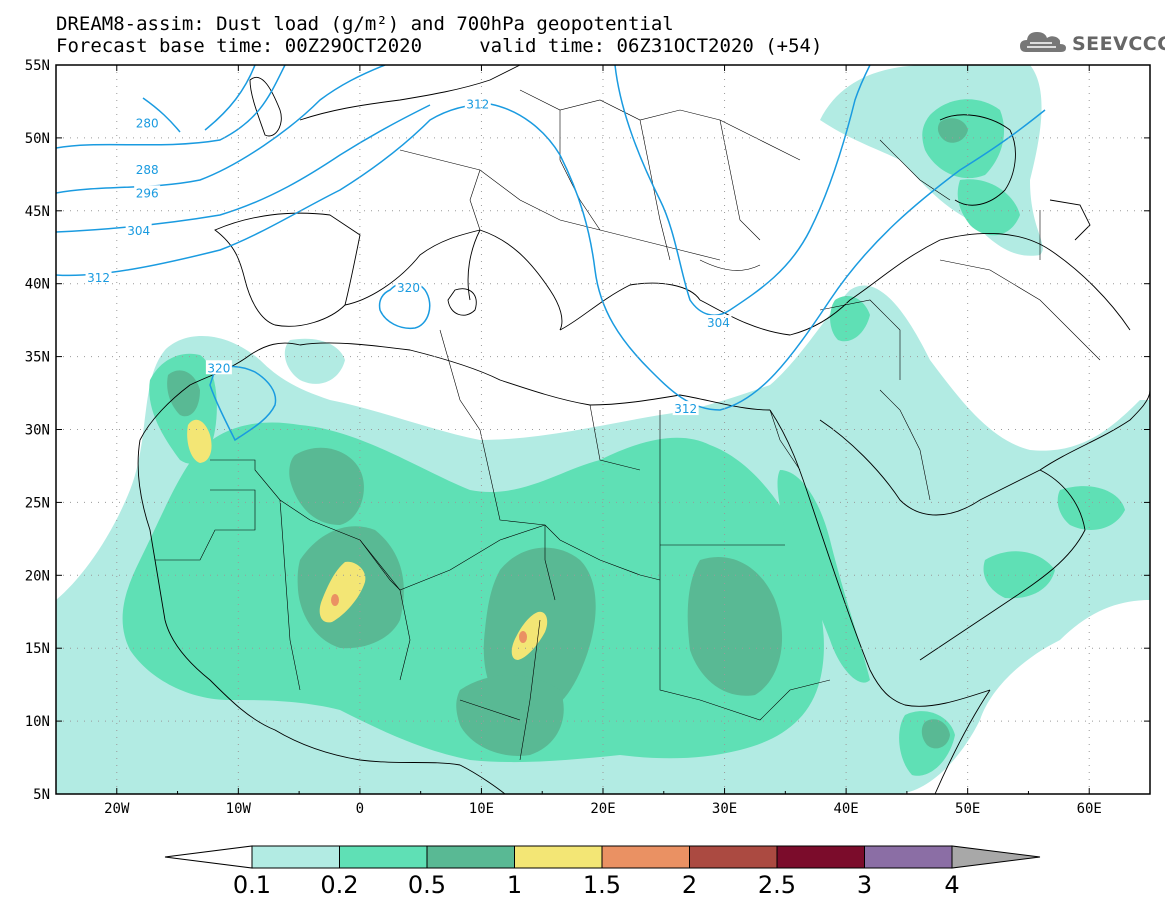  What do you see at coordinates (360, 809) in the screenshot?
I see `x-tick-label: 0` at bounding box center [360, 809].